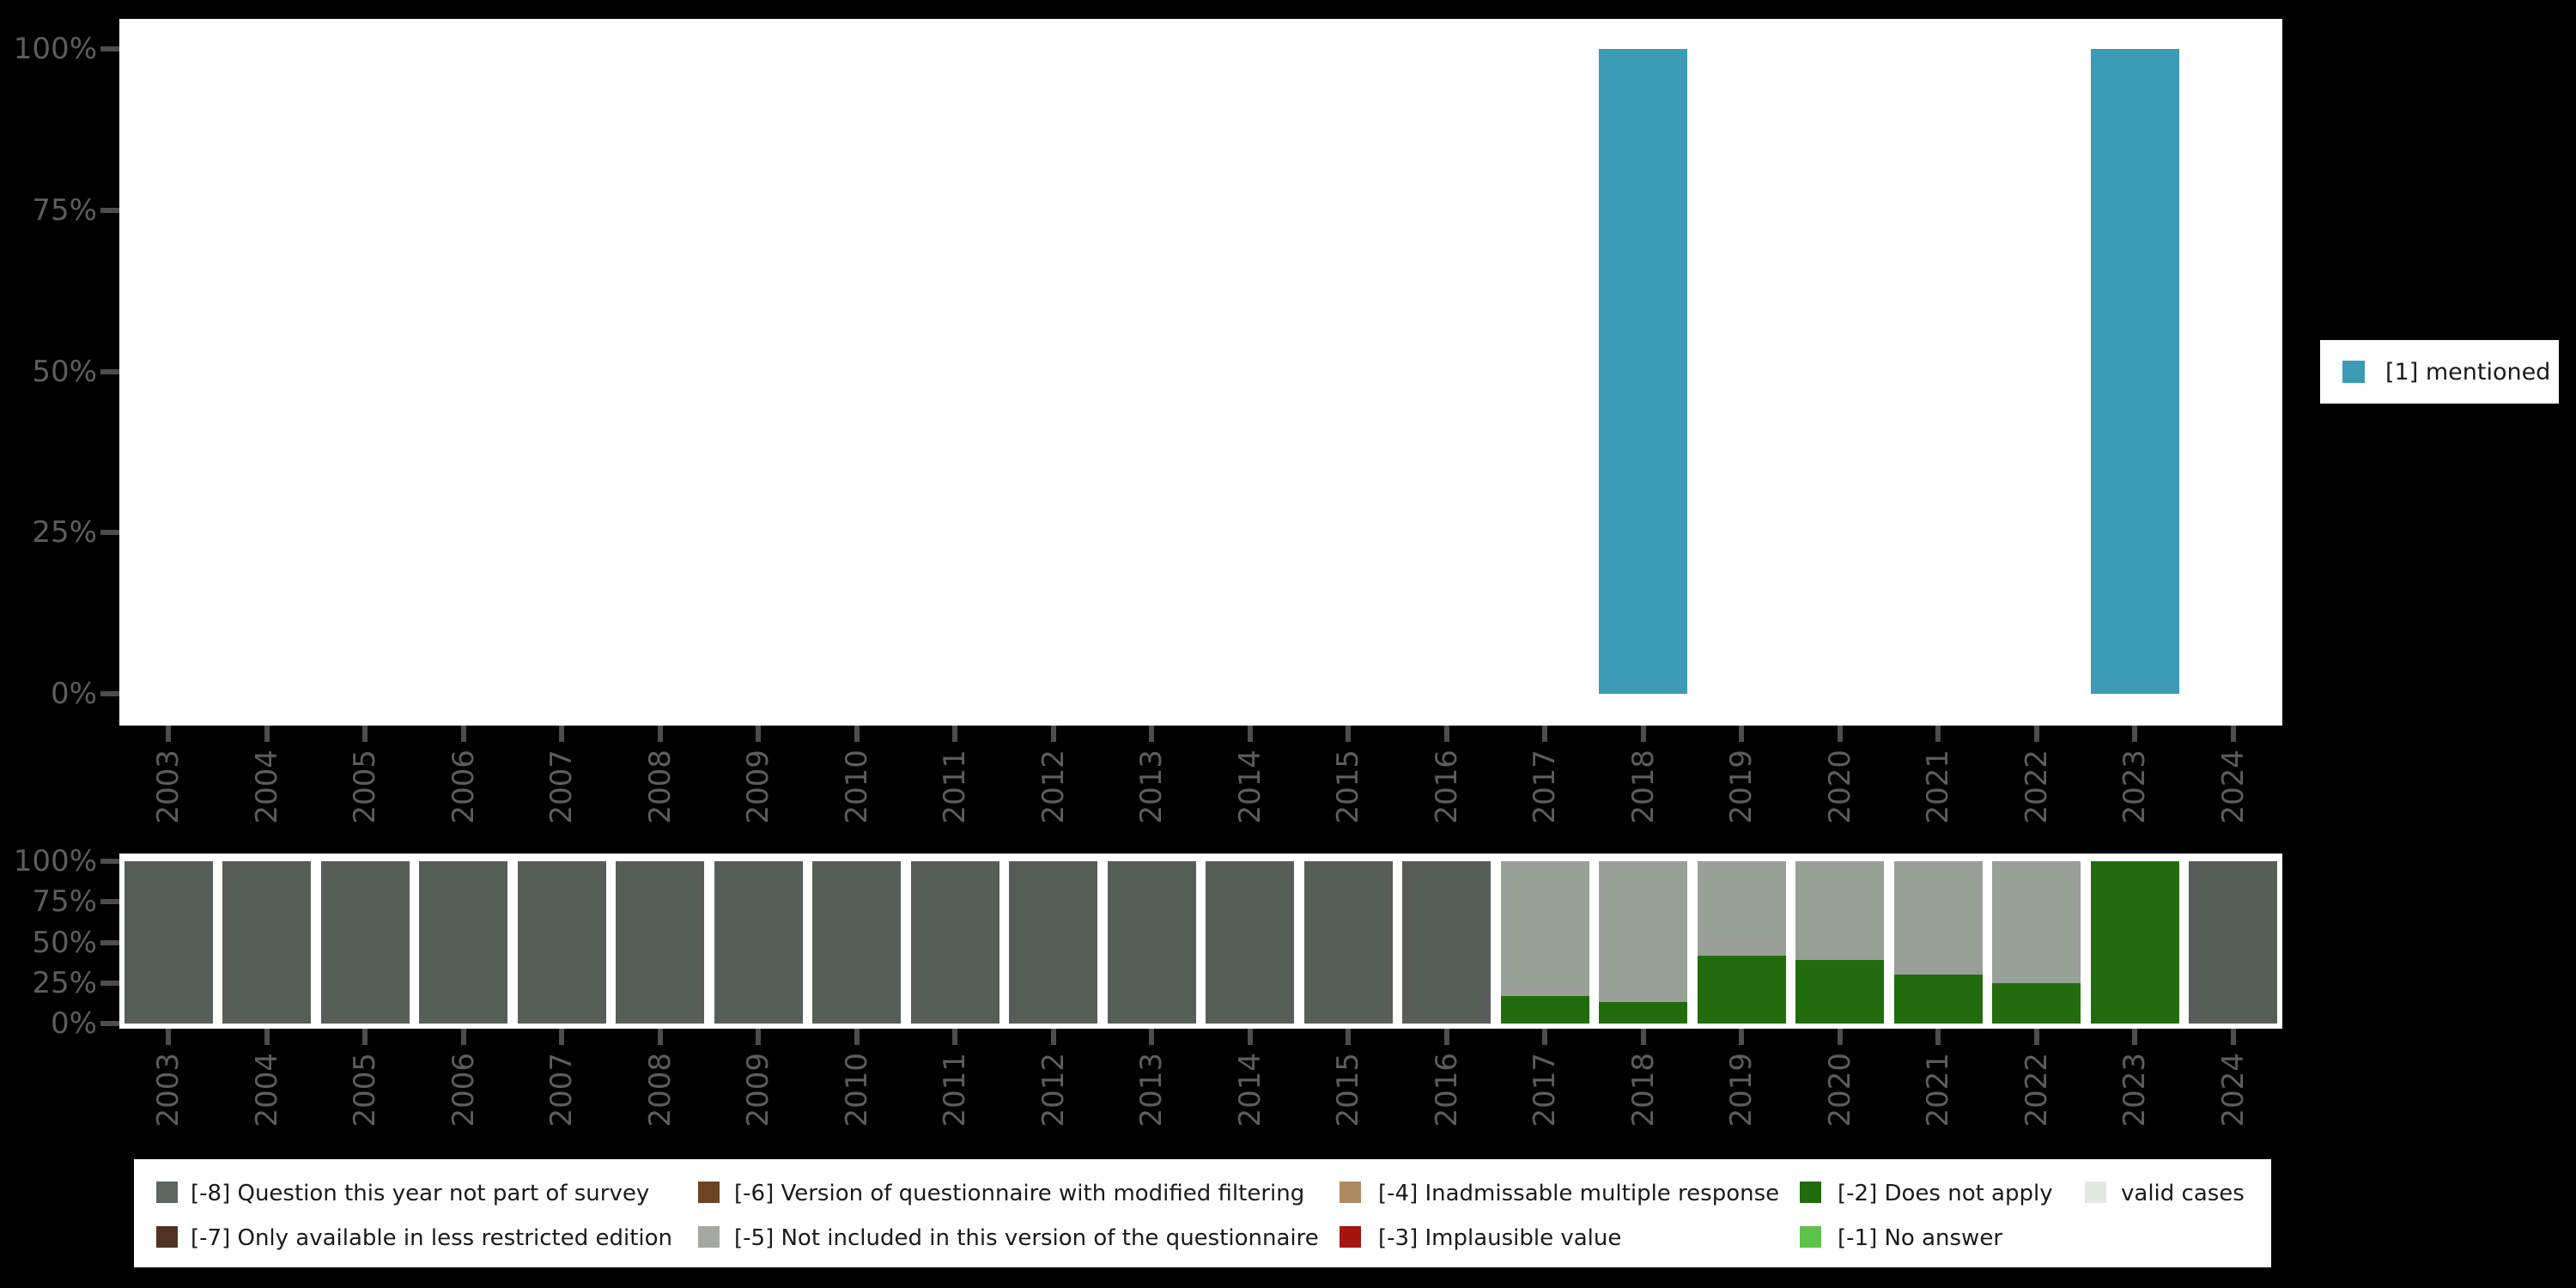  Describe the element at coordinates (1839, 1090) in the screenshot. I see `x-axis-tick-label: 2020` at that location.